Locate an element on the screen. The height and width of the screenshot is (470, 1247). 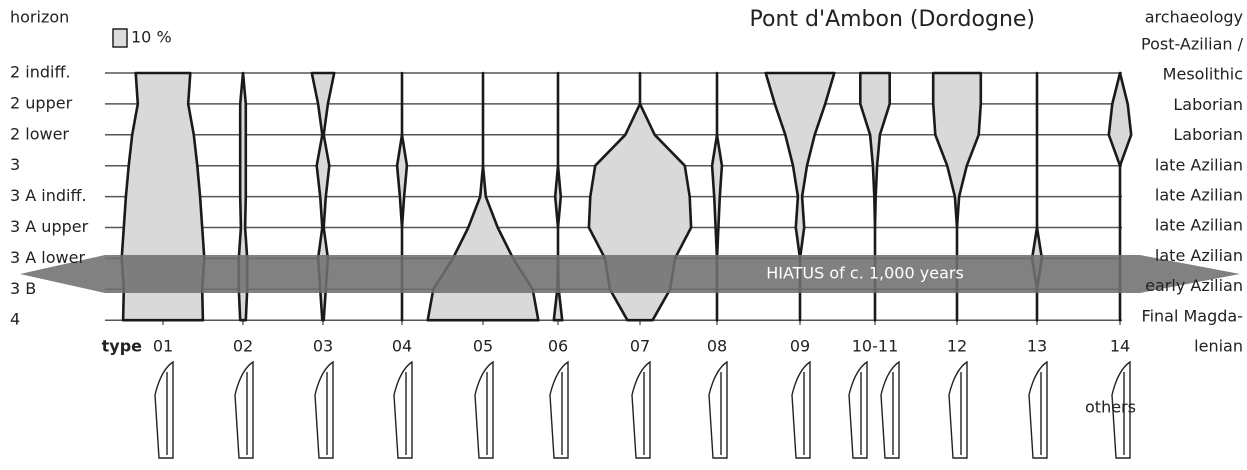
archaeology-label: lenian is located at coordinates (1218, 346).